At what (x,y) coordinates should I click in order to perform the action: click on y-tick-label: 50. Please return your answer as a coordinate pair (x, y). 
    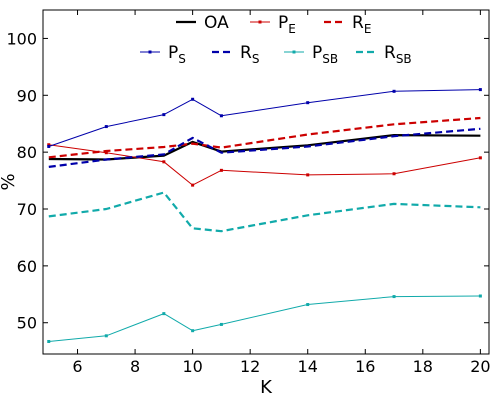
    Looking at the image, I should click on (27, 323).